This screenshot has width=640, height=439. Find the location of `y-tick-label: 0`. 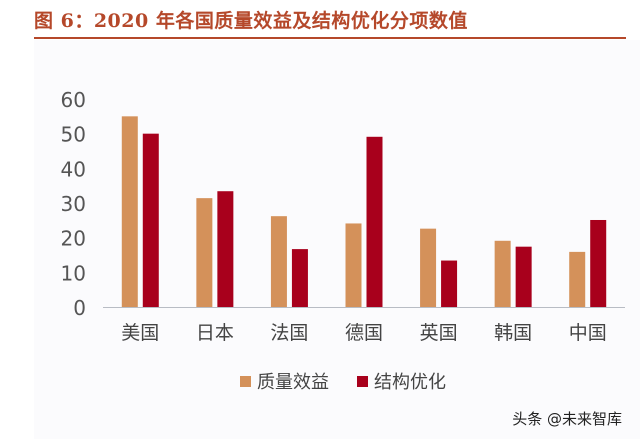

y-tick-label: 0 is located at coordinates (79, 308).